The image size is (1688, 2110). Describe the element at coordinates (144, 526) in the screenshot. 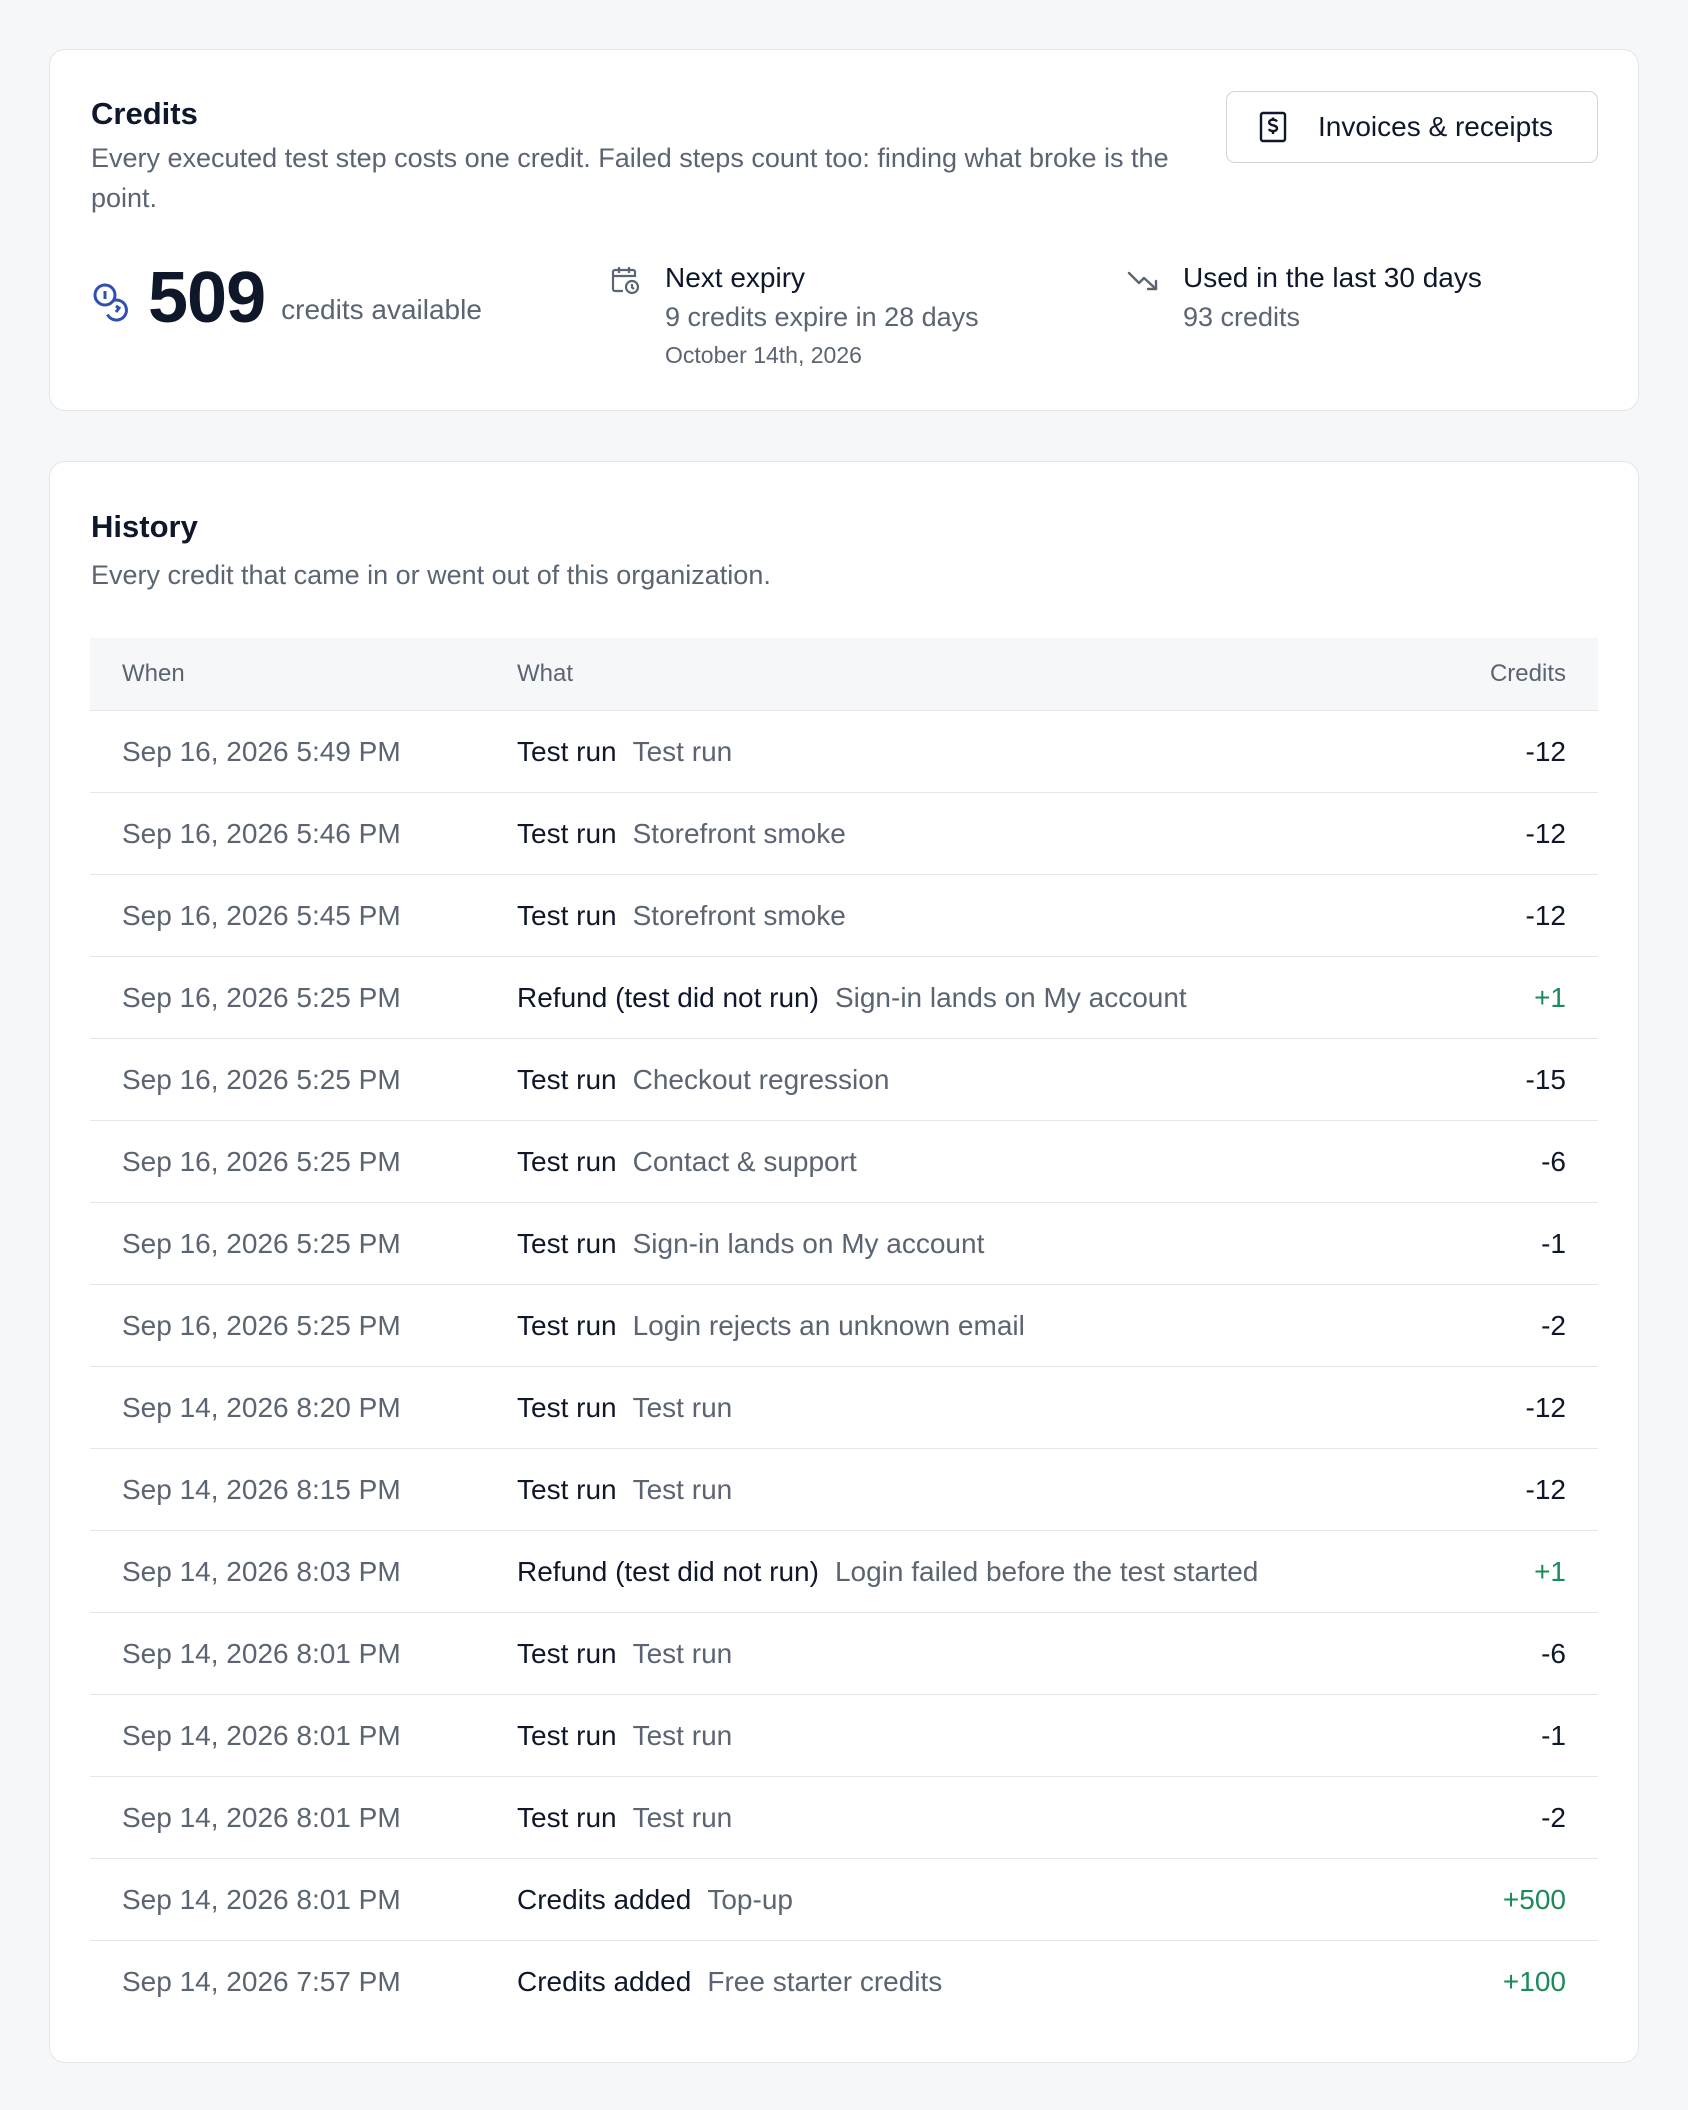

I see `history-title: History` at that location.